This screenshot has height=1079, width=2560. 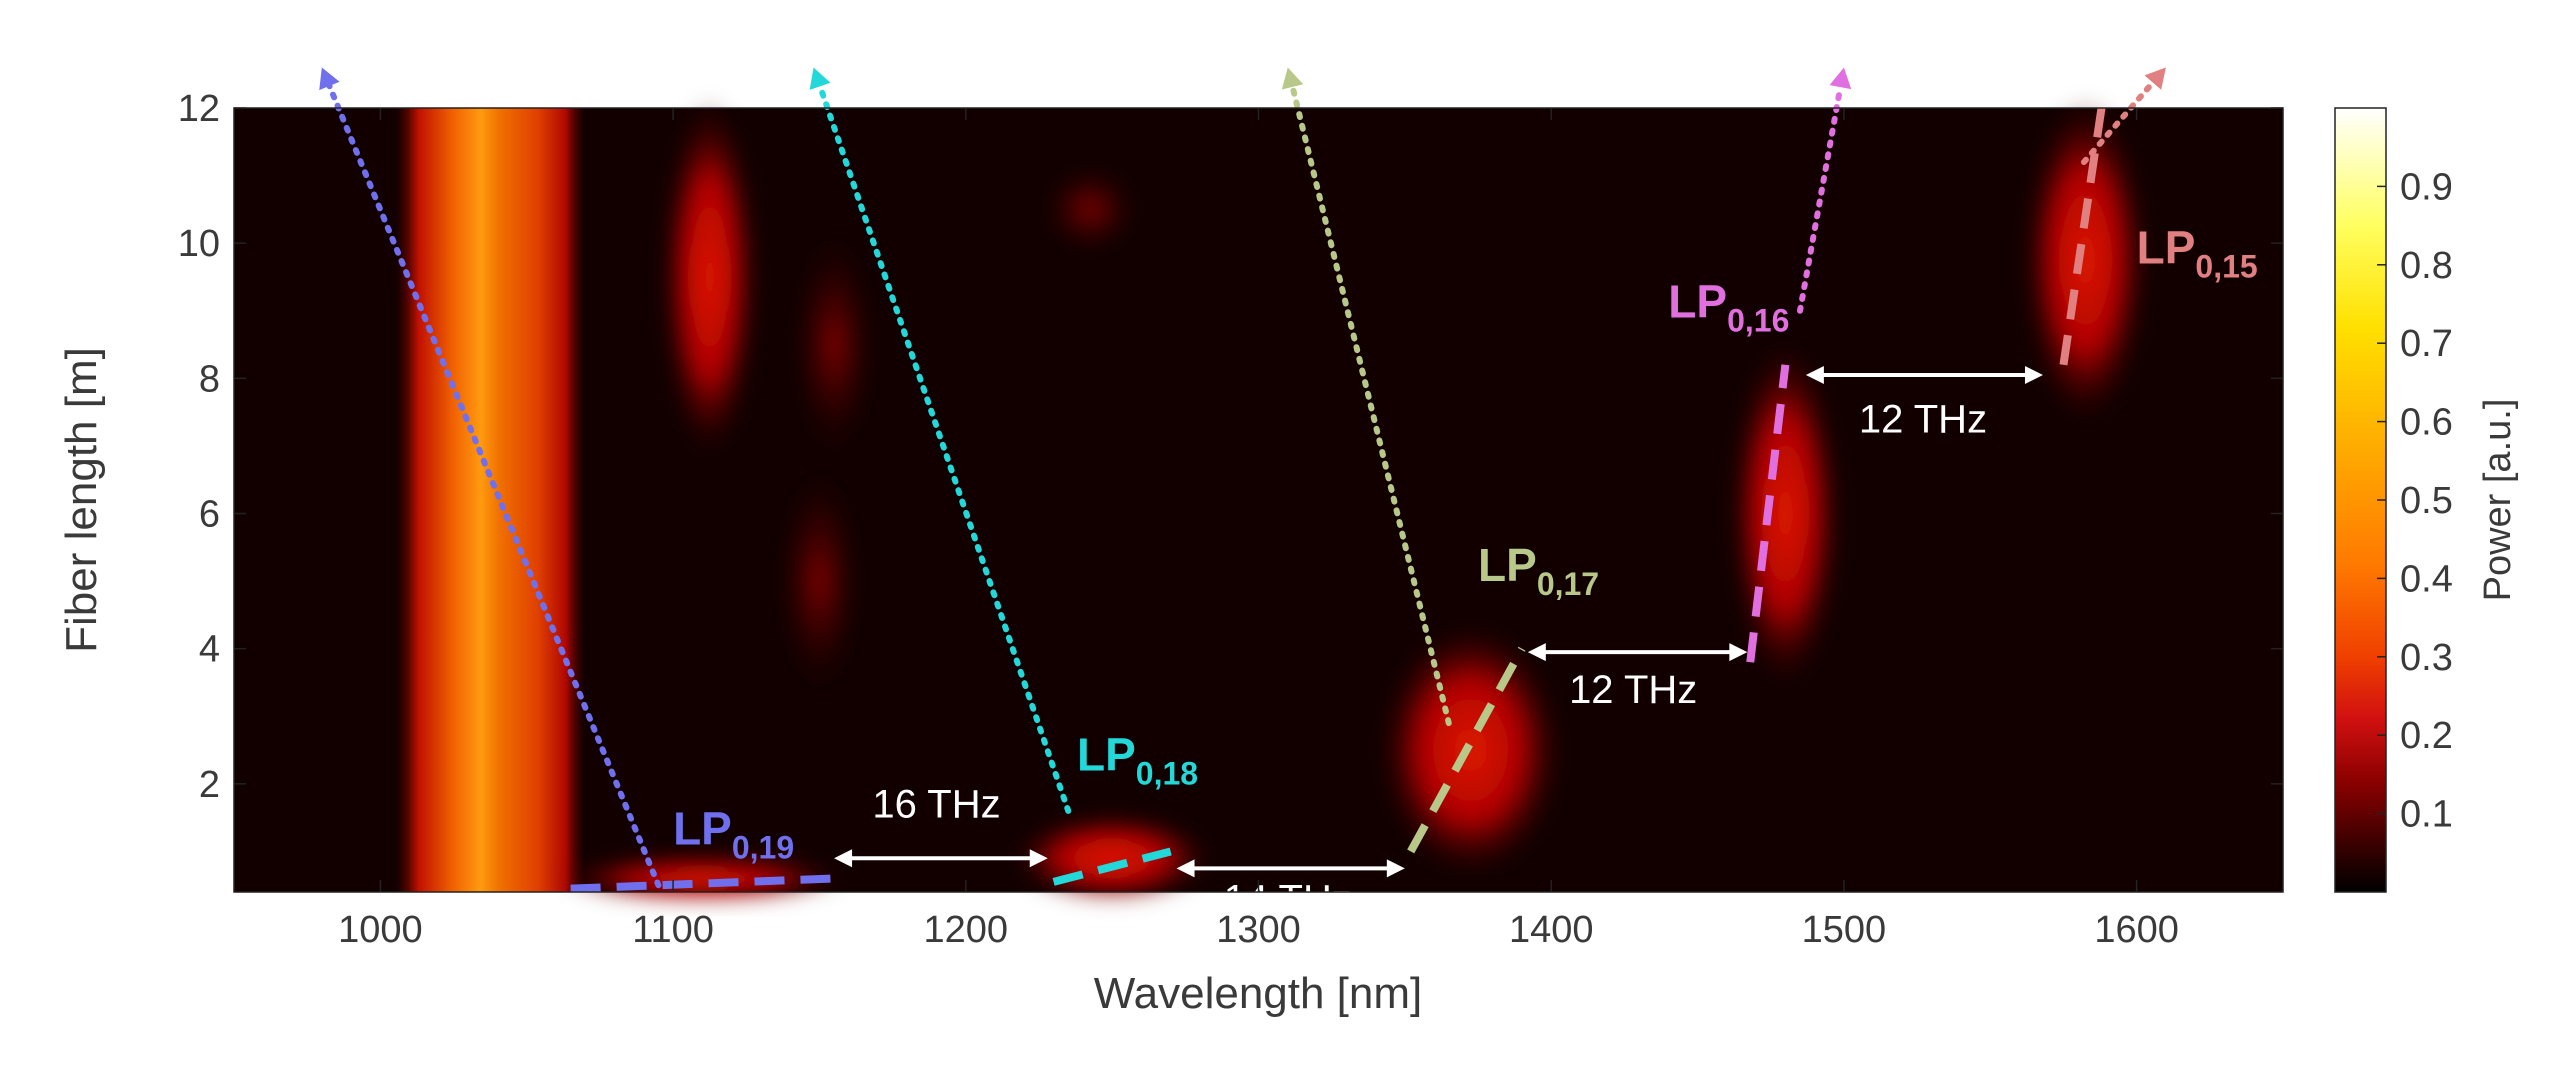 What do you see at coordinates (2426, 658) in the screenshot?
I see `colorbar-tick-label: 0.3` at bounding box center [2426, 658].